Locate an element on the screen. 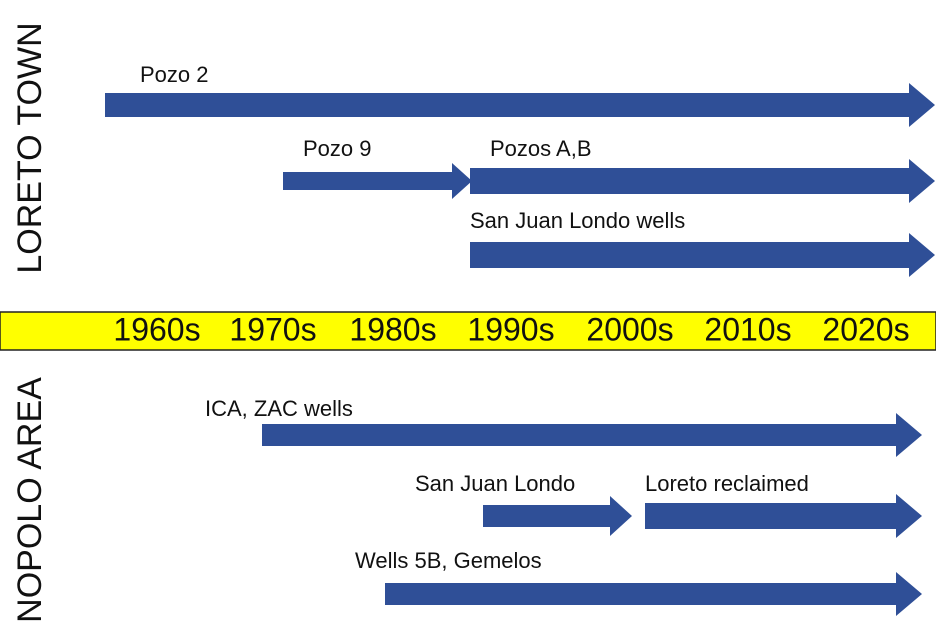  decade-label: 2000s is located at coordinates (629, 329).